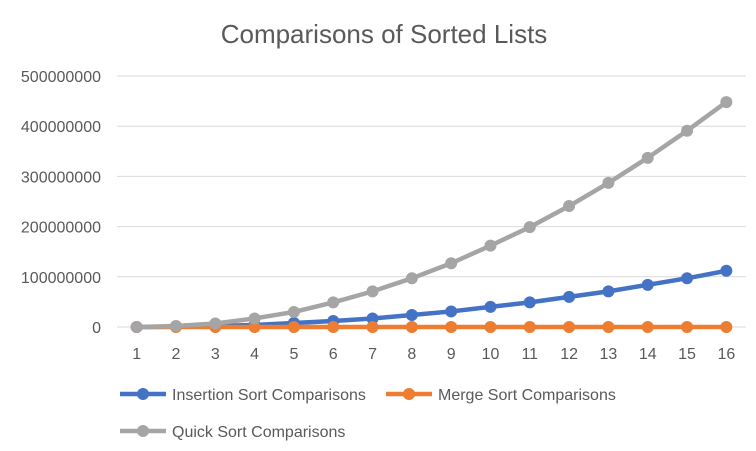 This screenshot has height=451, width=756. I want to click on y-tick-label: 300000000, so click(61, 177).